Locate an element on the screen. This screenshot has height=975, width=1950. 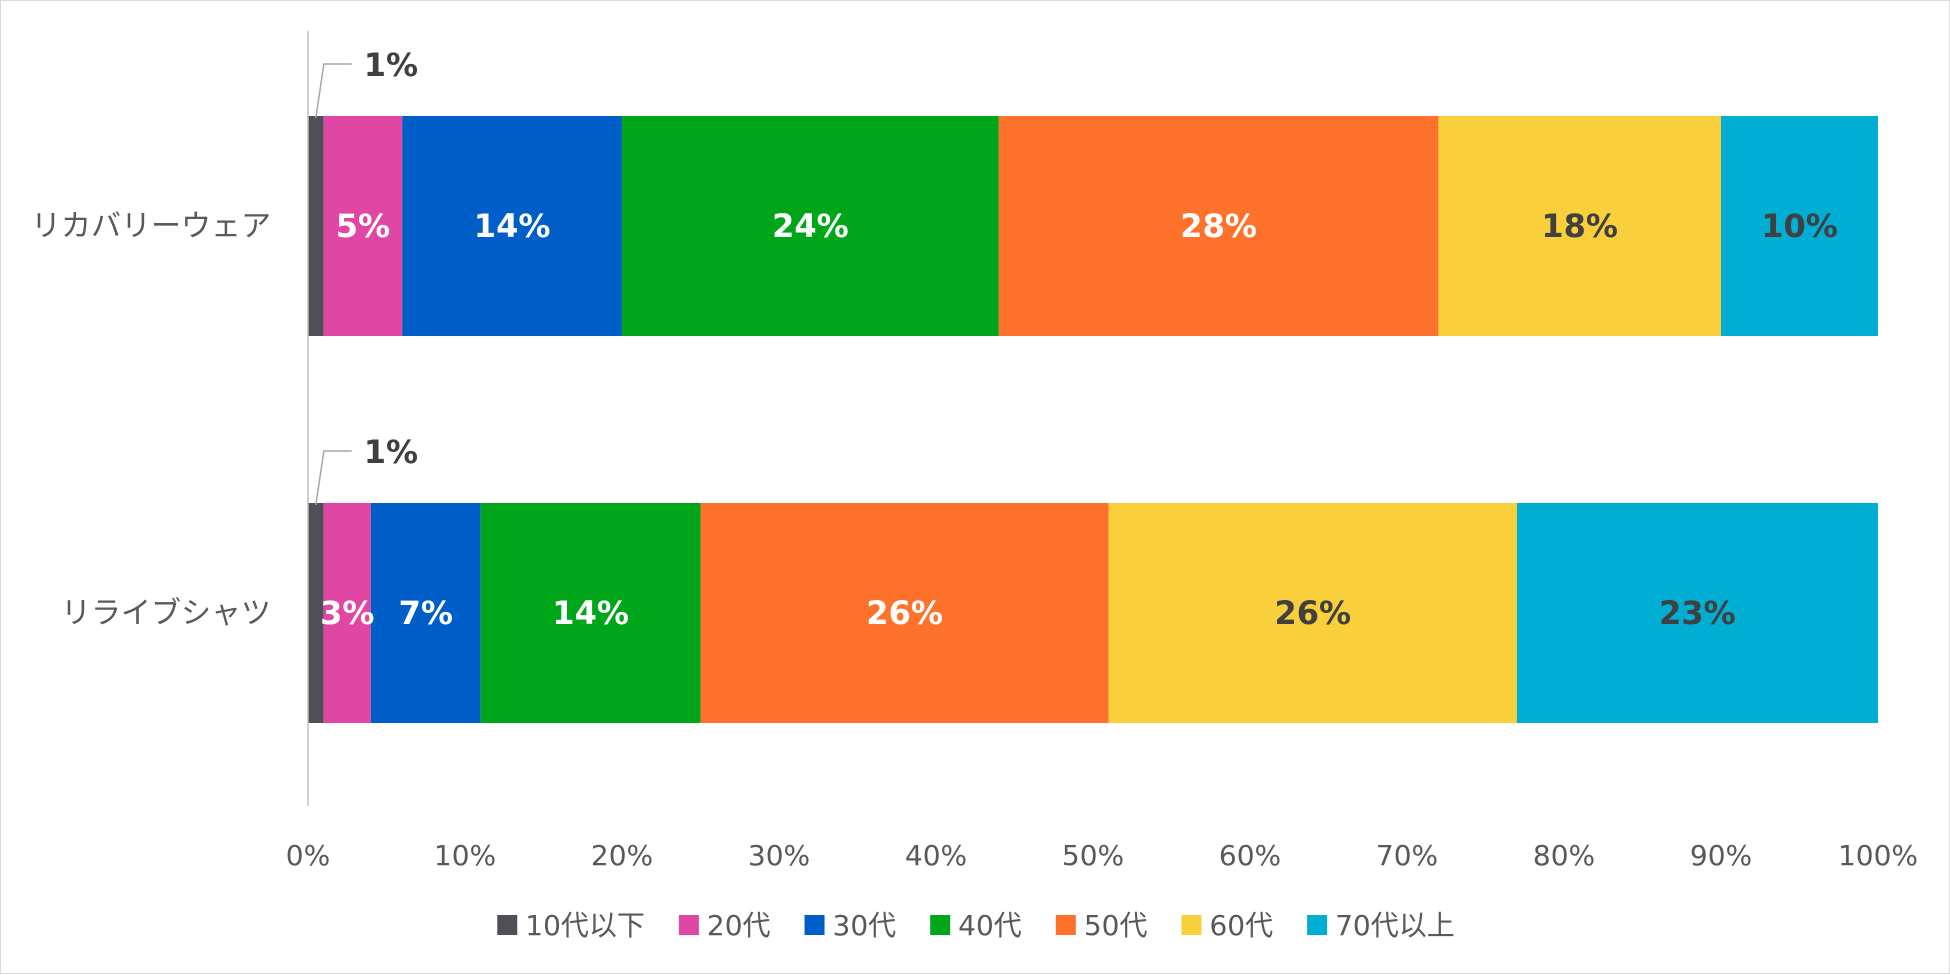
x-tick-label-11: 100% is located at coordinates (1878, 855).